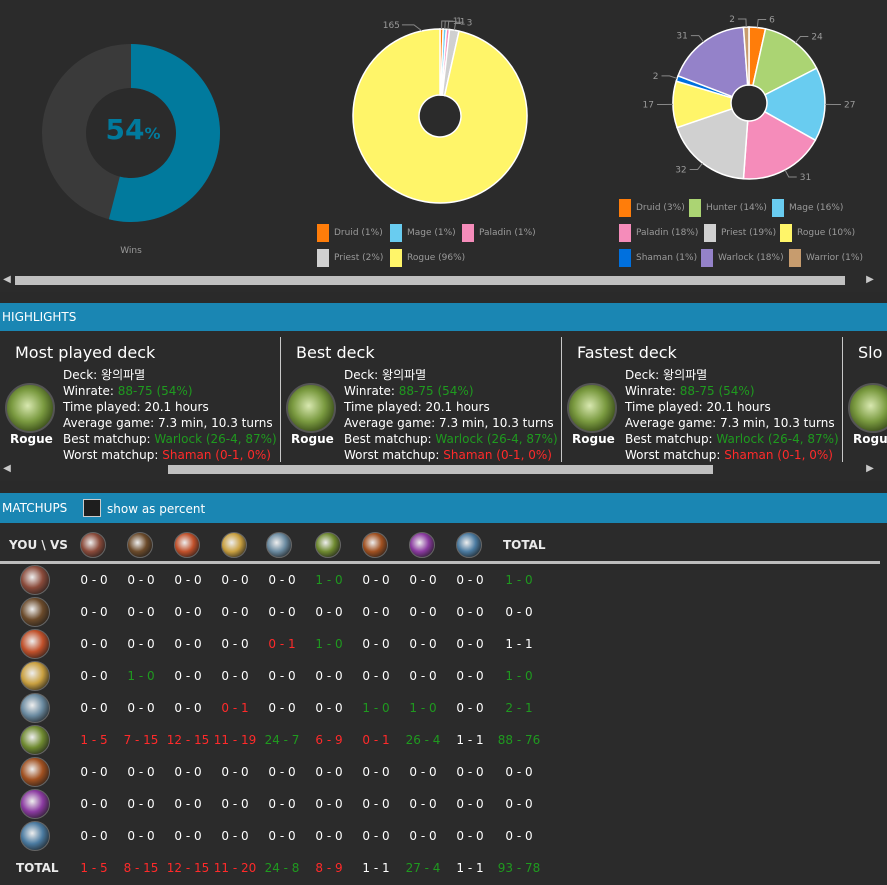  What do you see at coordinates (519, 868) in the screenshot?
I see `column-total-cell: 93 - 78` at bounding box center [519, 868].